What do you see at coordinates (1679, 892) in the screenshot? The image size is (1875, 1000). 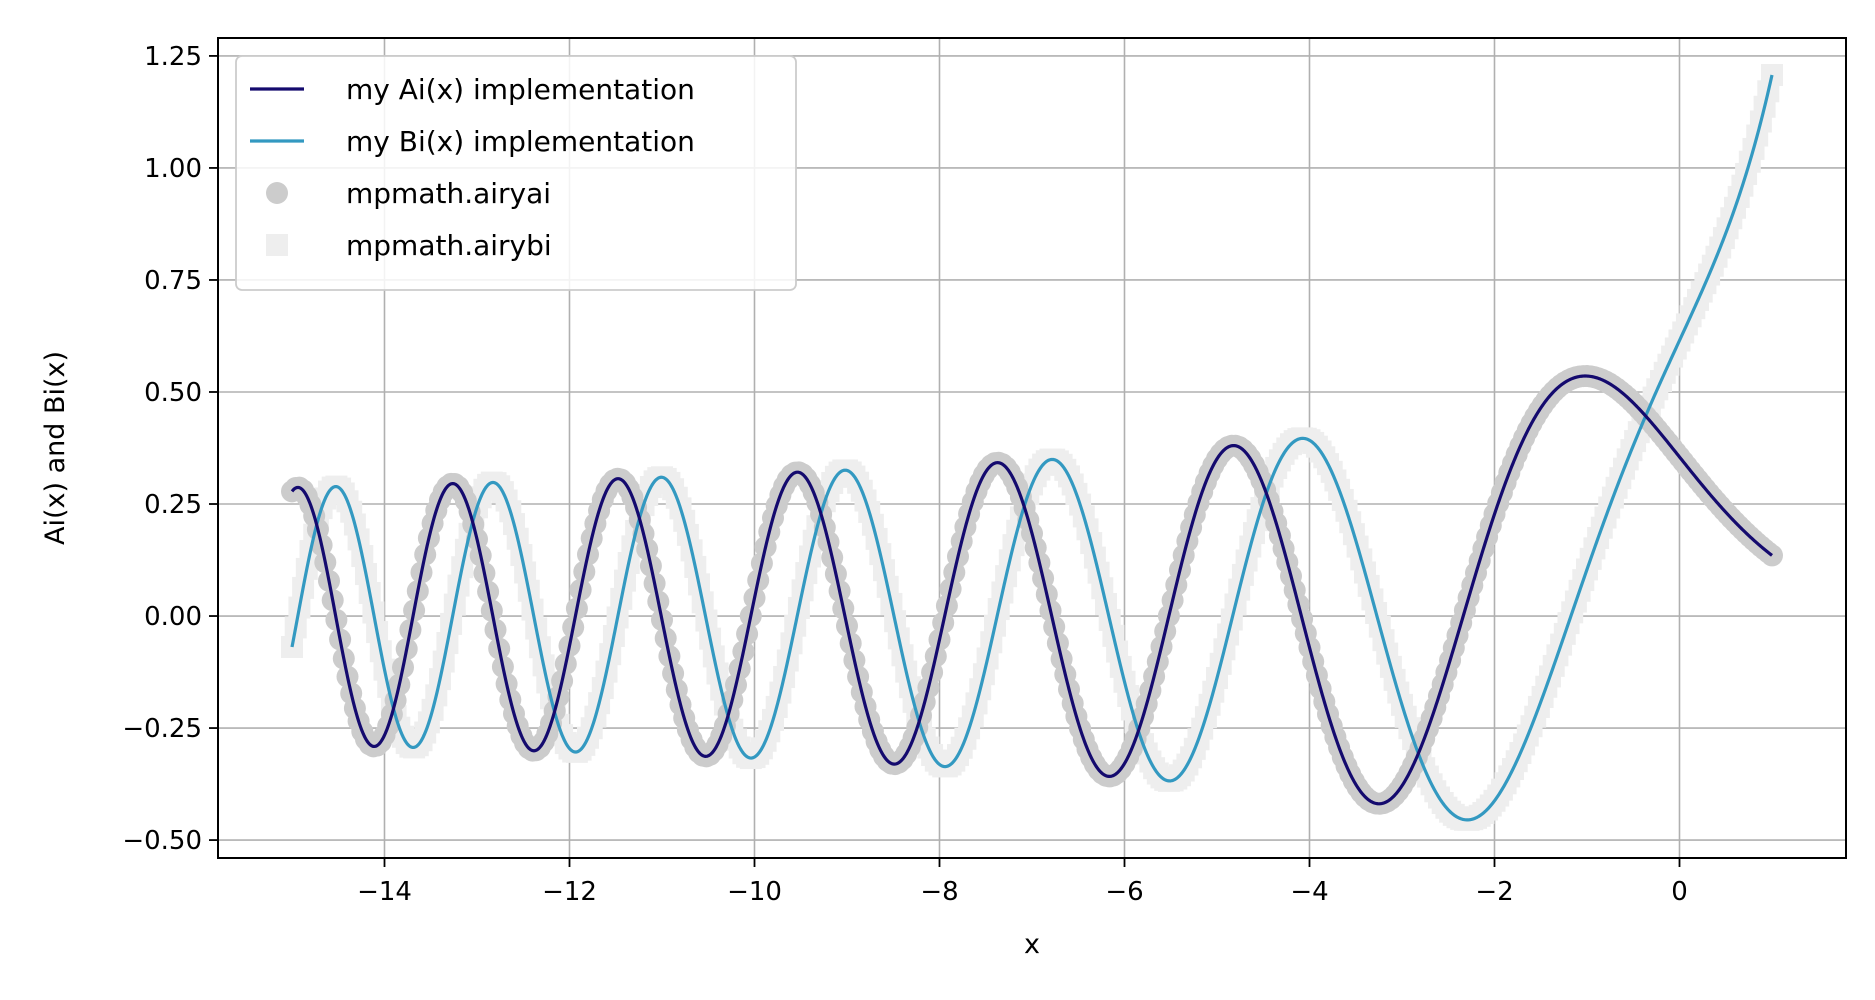 I see `x-tick-label: 0` at bounding box center [1679, 892].